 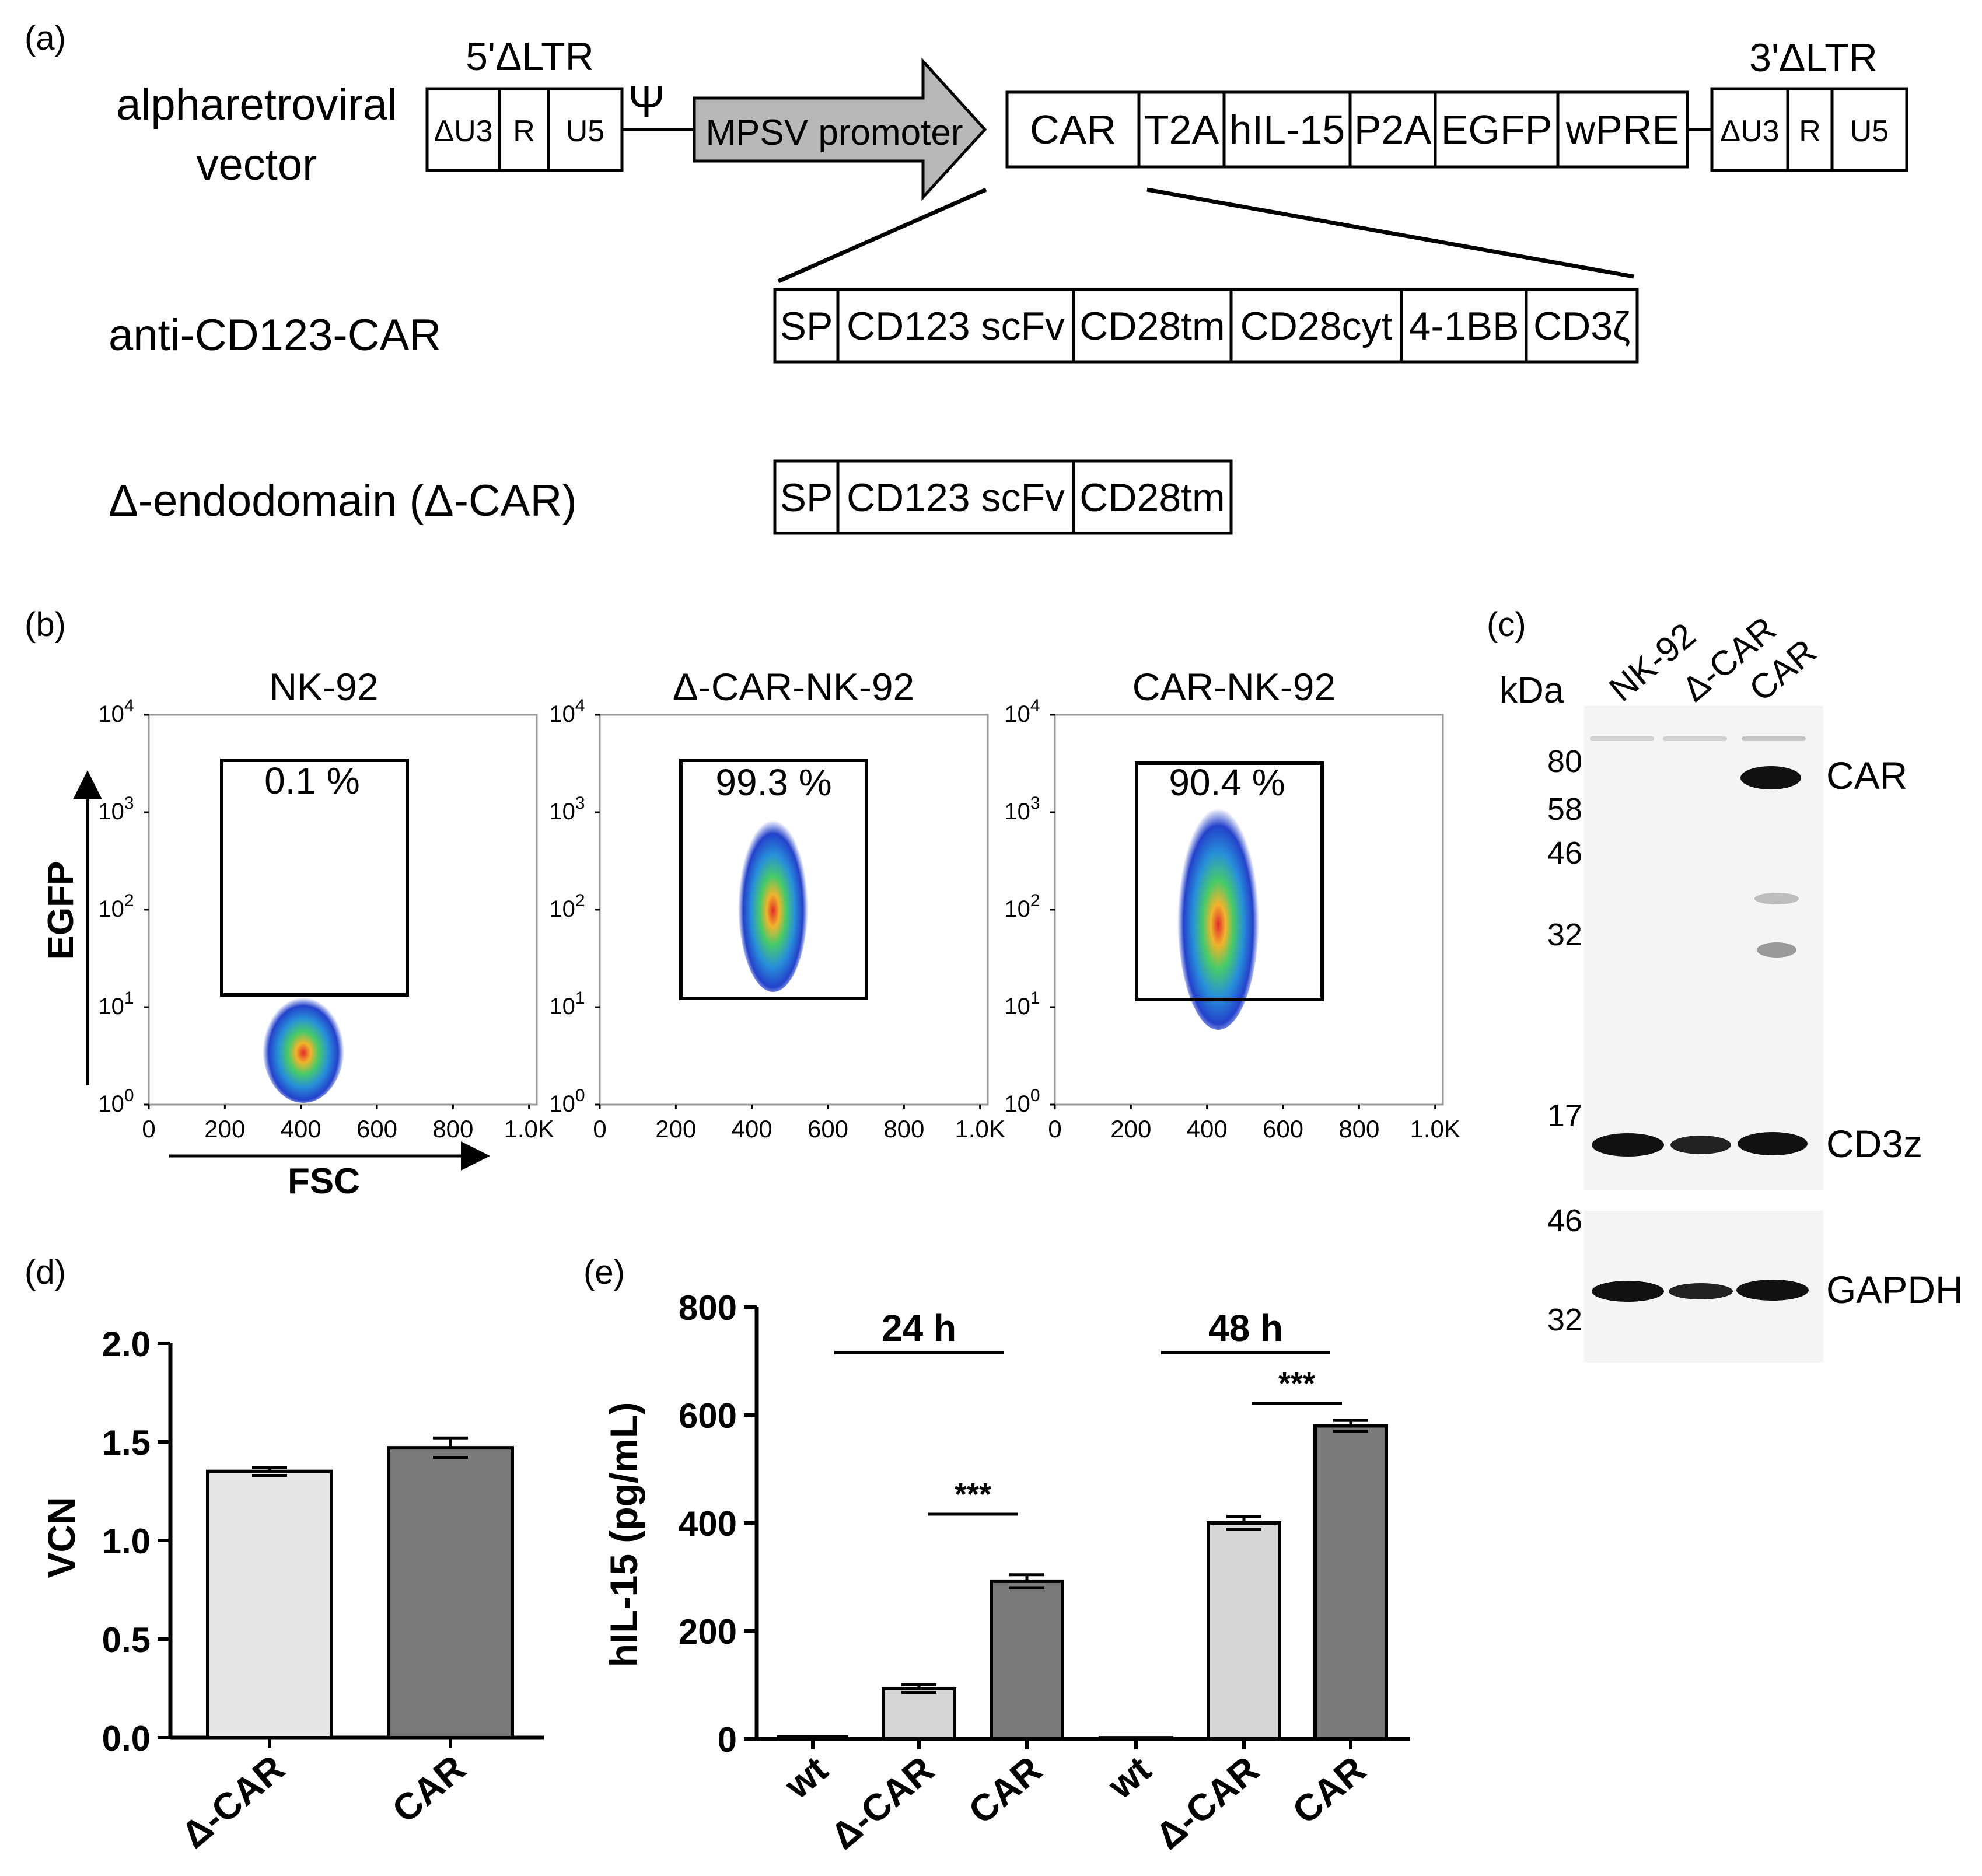 What do you see at coordinates (343, 886) in the screenshot?
I see `flow-plot-nk92: NK-92 0.1 %` at bounding box center [343, 886].